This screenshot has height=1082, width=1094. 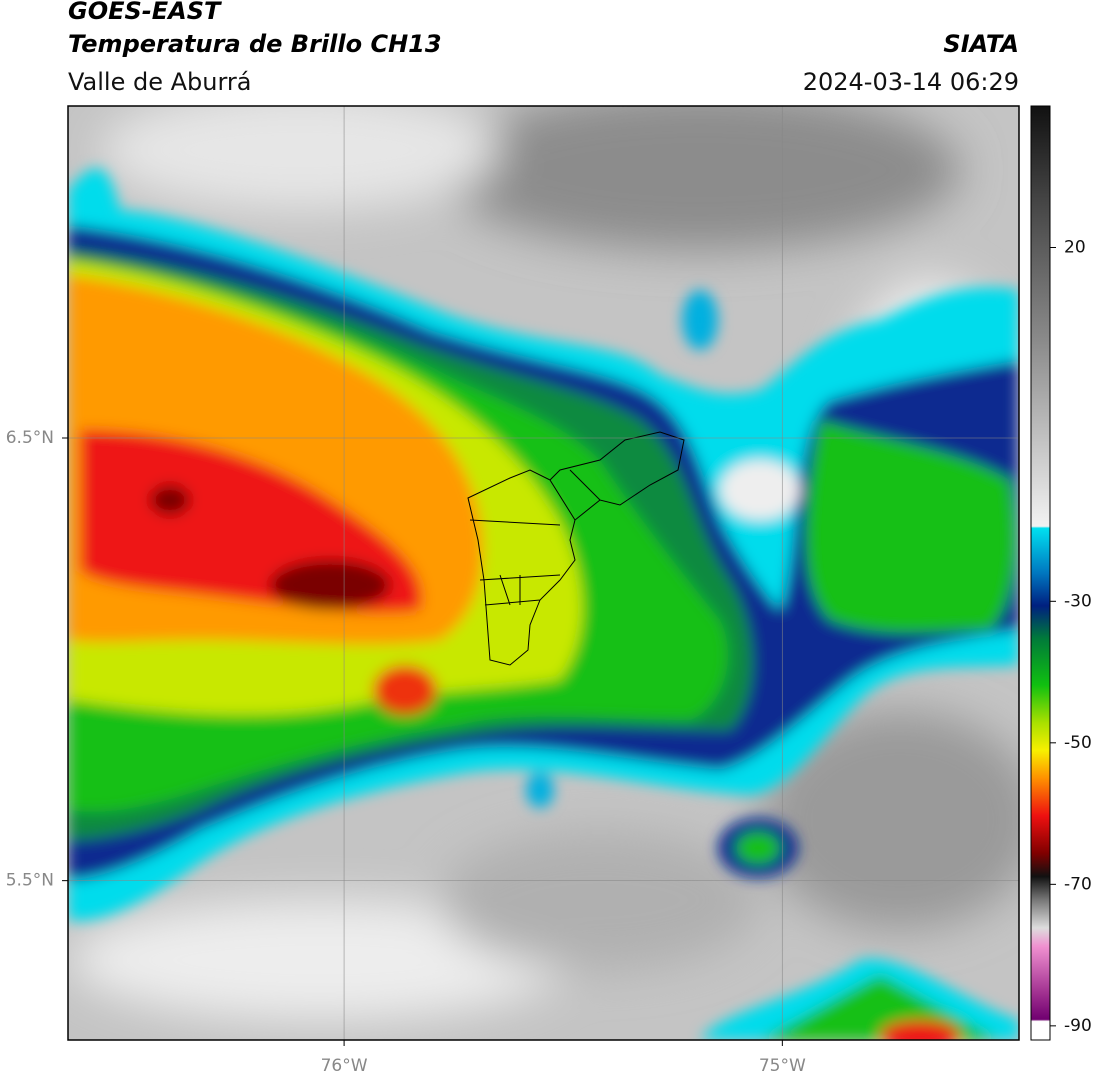 What do you see at coordinates (1078, 1026) in the screenshot?
I see `colorbar-label: -90` at bounding box center [1078, 1026].